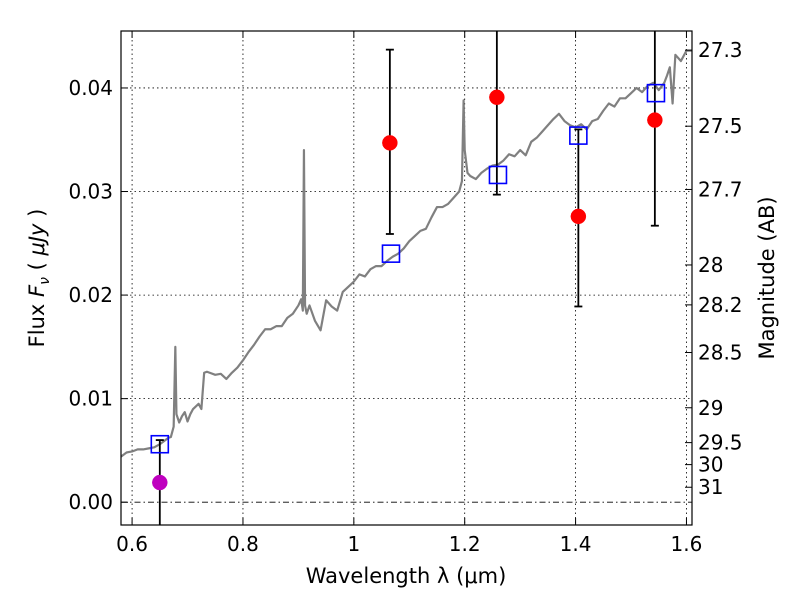  What do you see at coordinates (406, 576) in the screenshot?
I see `x-axis-label: Wavelength λ (μm)` at bounding box center [406, 576].